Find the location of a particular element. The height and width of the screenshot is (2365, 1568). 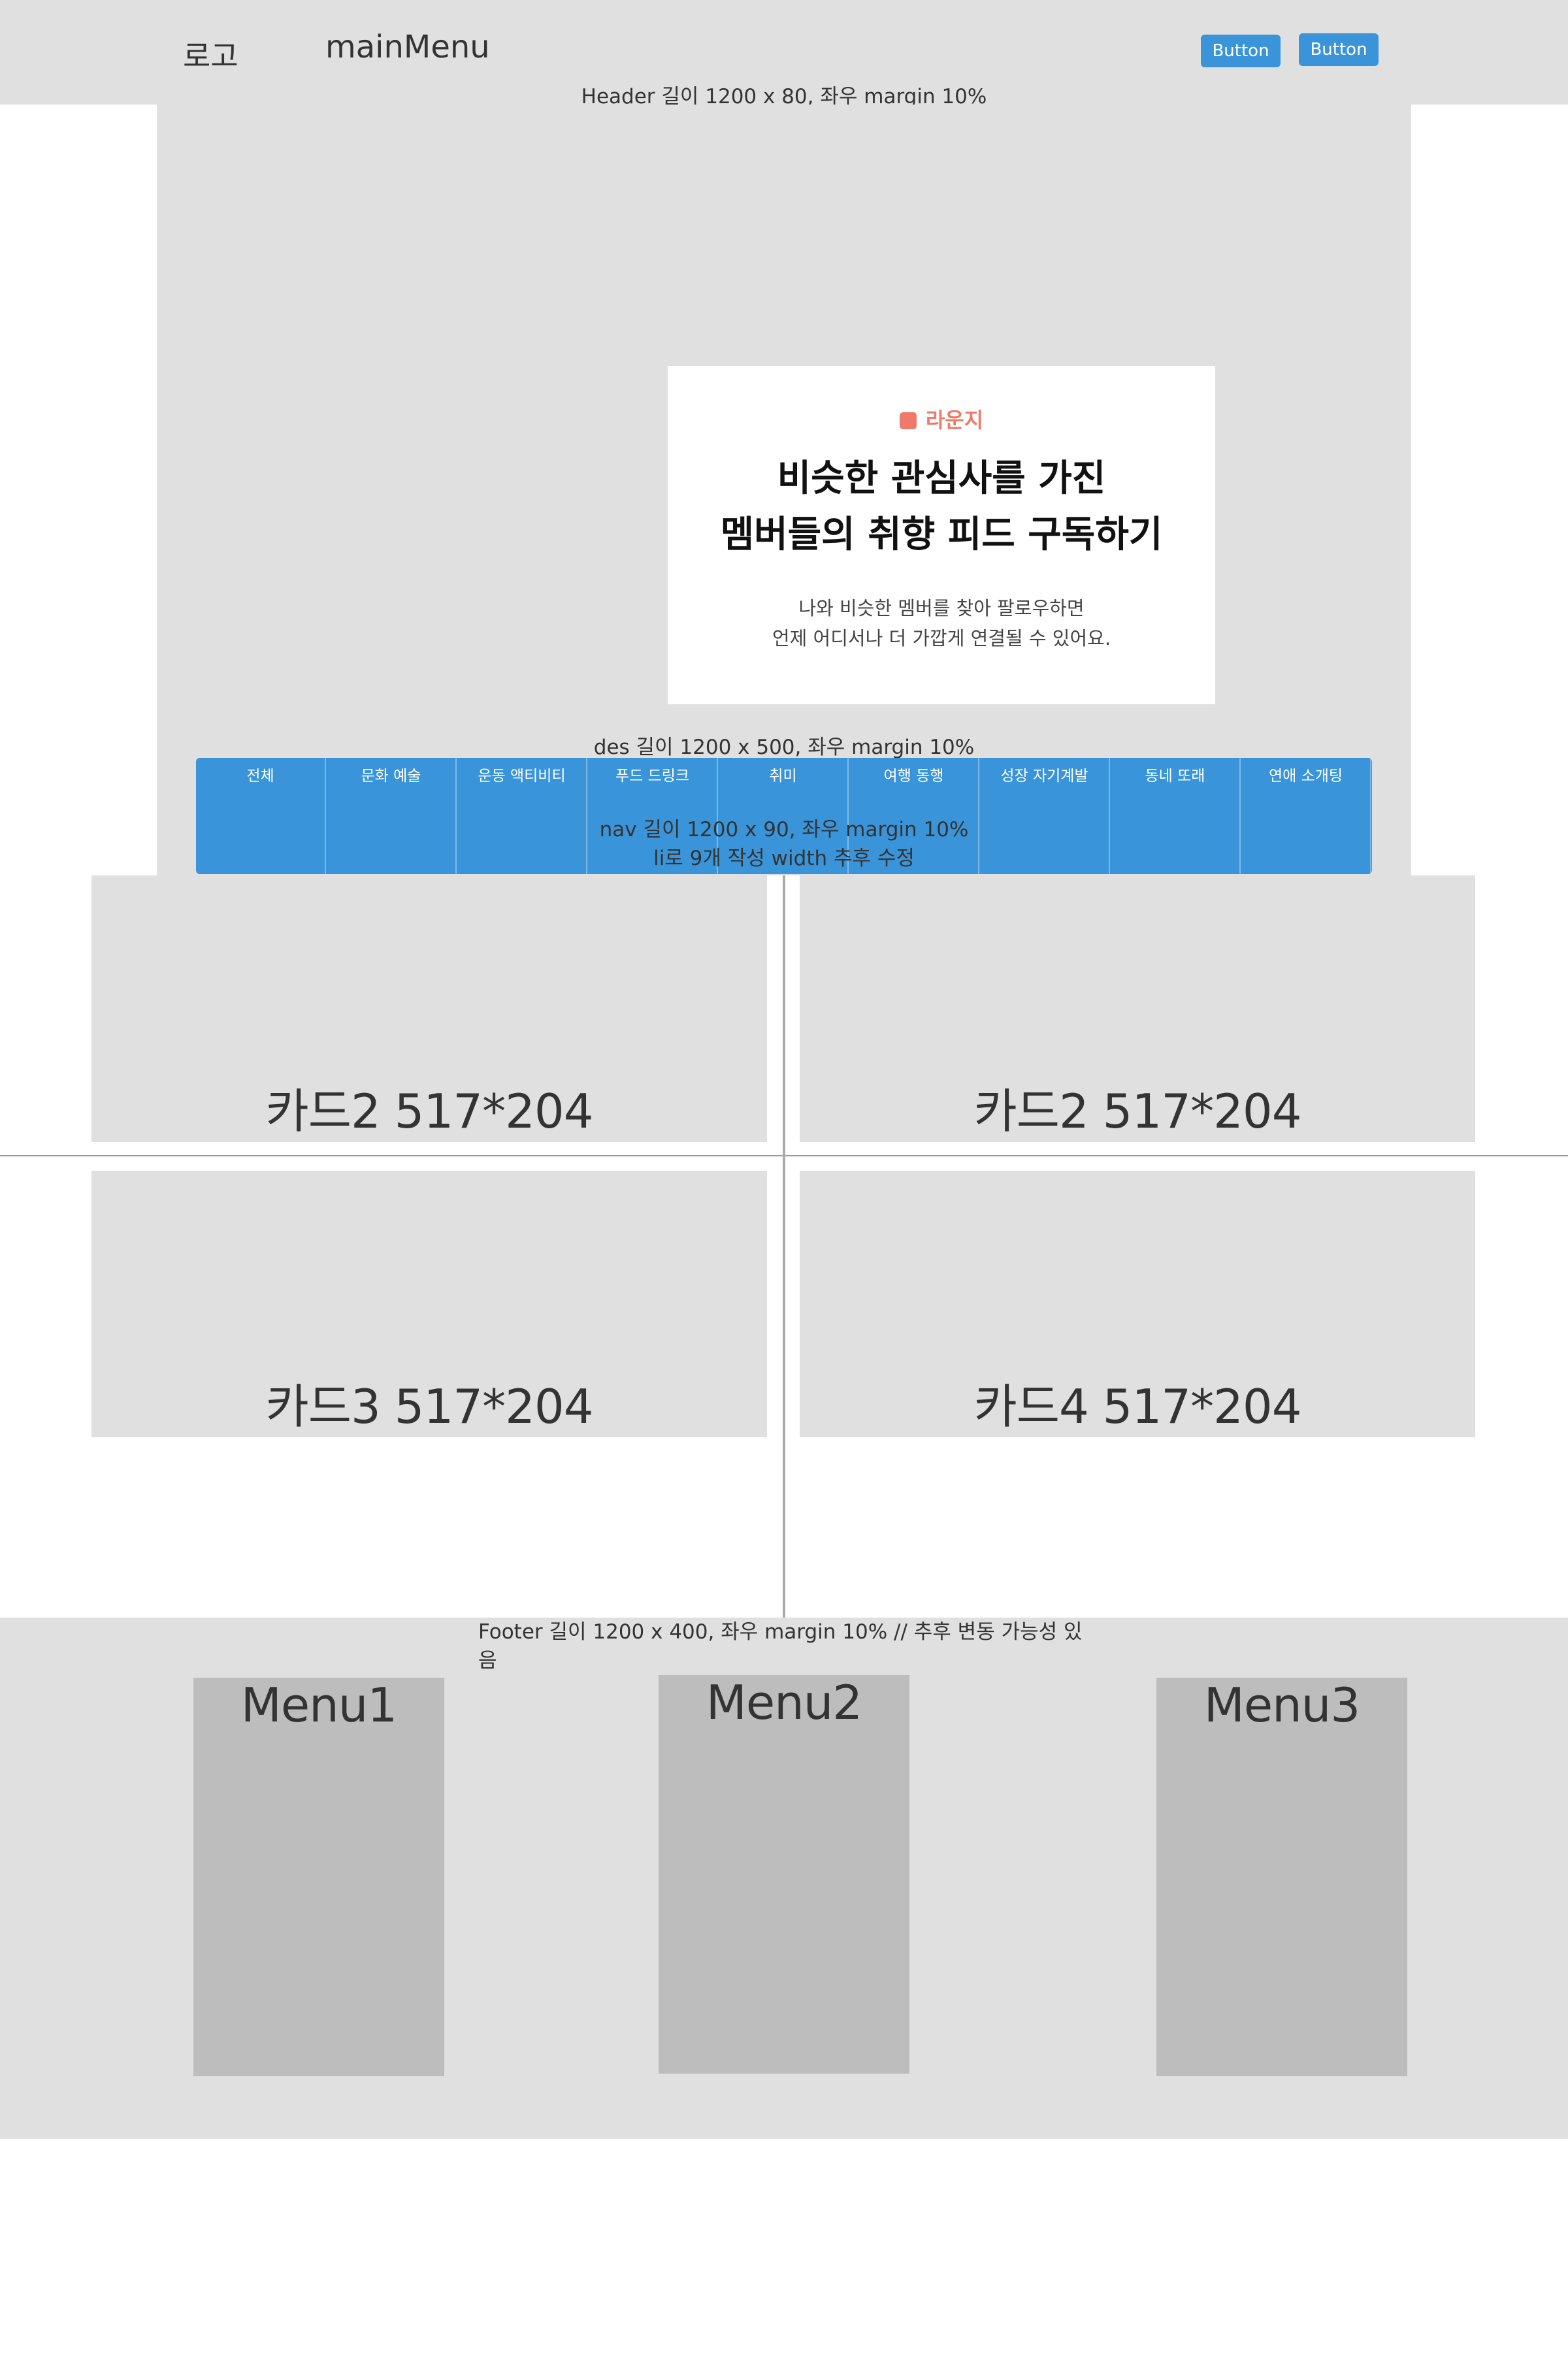

logo: 로고 is located at coordinates (210, 56).